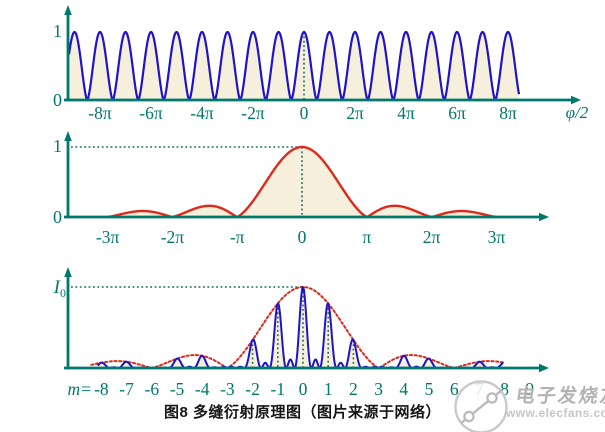 Image resolution: width=605 pixels, height=432 pixels. Describe the element at coordinates (366, 237) in the screenshot. I see `x-tick-label: π` at that location.